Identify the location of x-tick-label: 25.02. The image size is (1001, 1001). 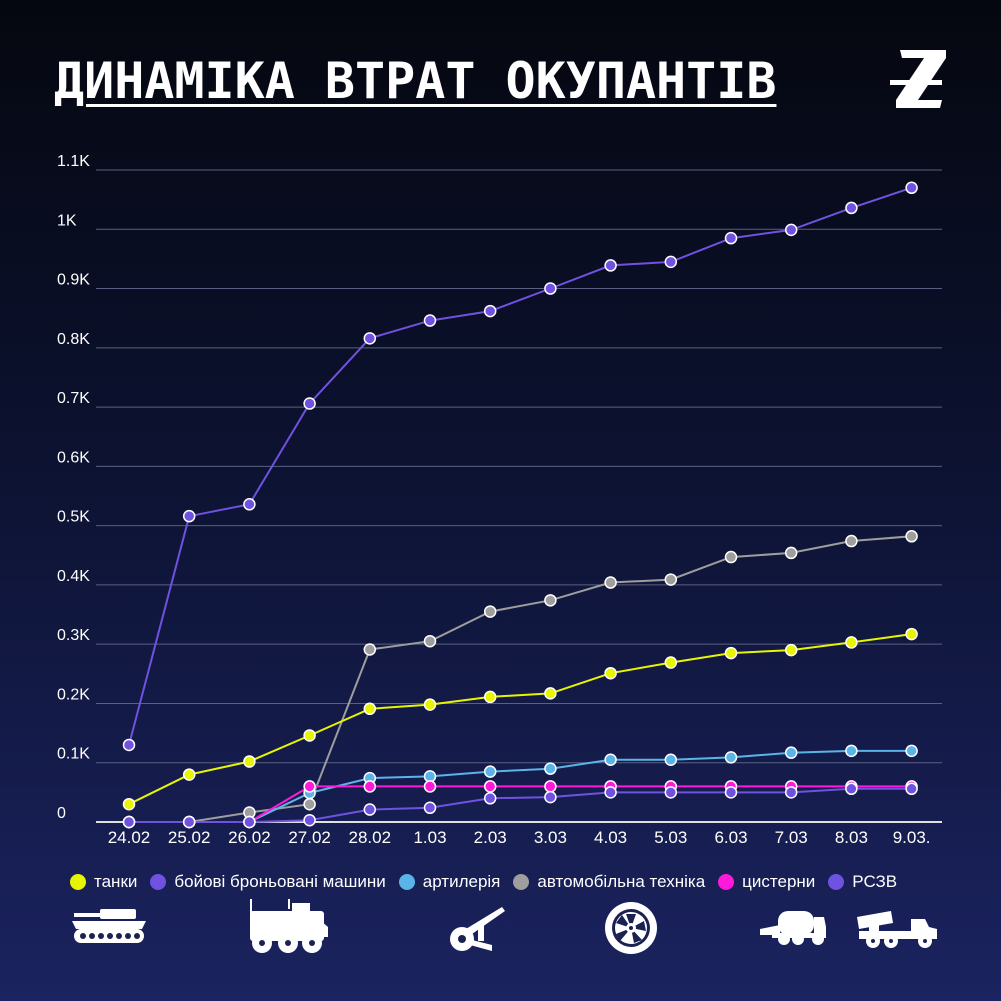
(189, 837).